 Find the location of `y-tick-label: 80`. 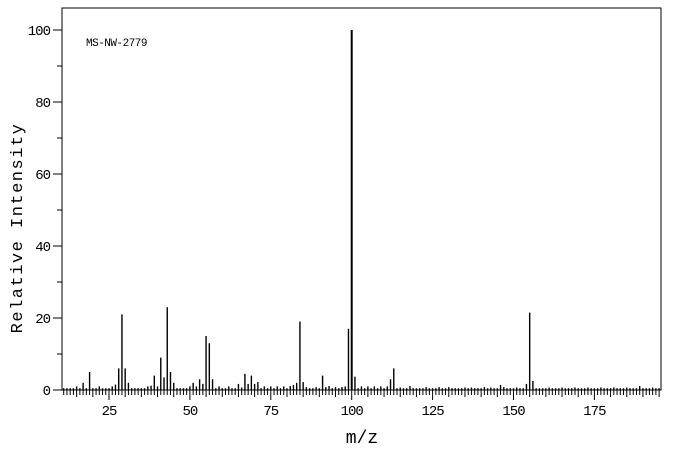

y-tick-label: 80 is located at coordinates (42, 104).